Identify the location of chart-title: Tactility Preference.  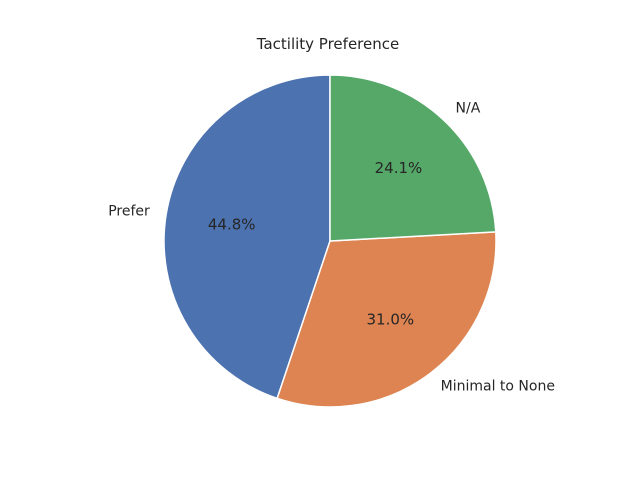
(327, 44).